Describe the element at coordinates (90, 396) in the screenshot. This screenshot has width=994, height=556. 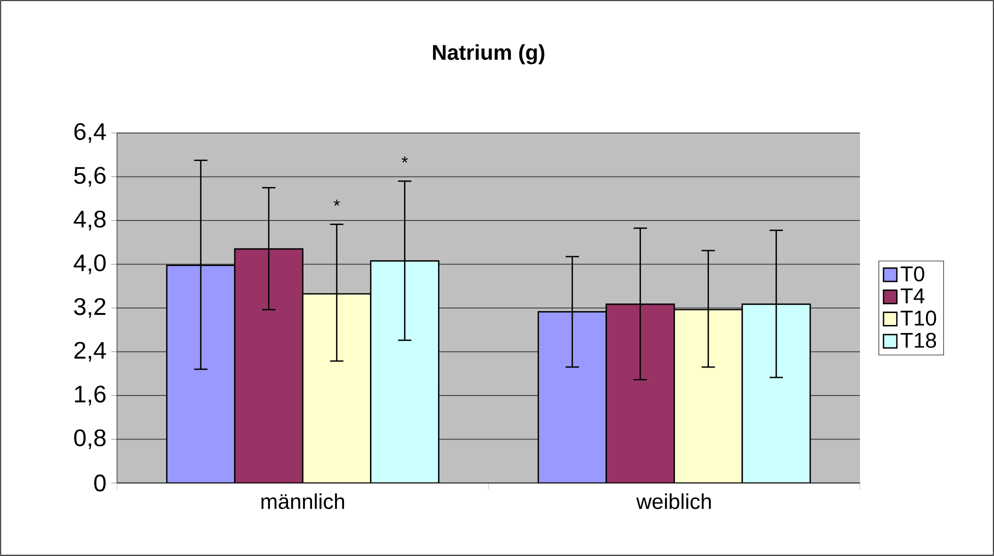
I see `y-tick-label: 1,6` at that location.